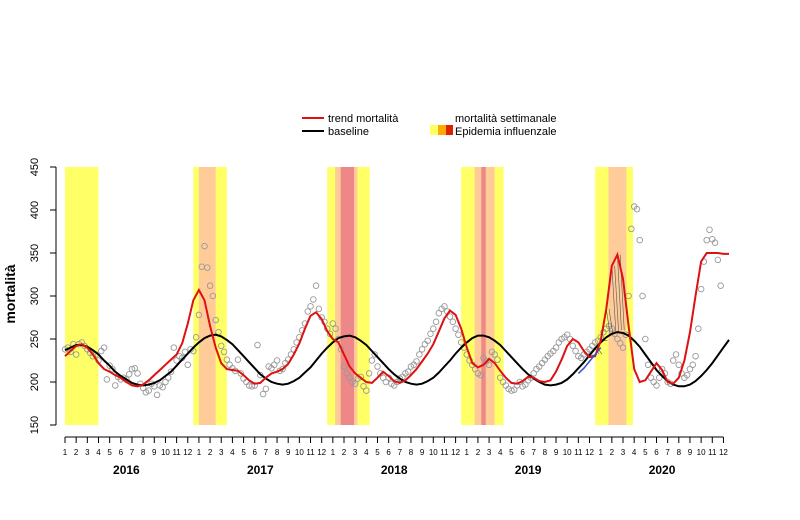 This screenshot has height=520, width=800. I want to click on month-tick-label: 10, so click(299, 452).